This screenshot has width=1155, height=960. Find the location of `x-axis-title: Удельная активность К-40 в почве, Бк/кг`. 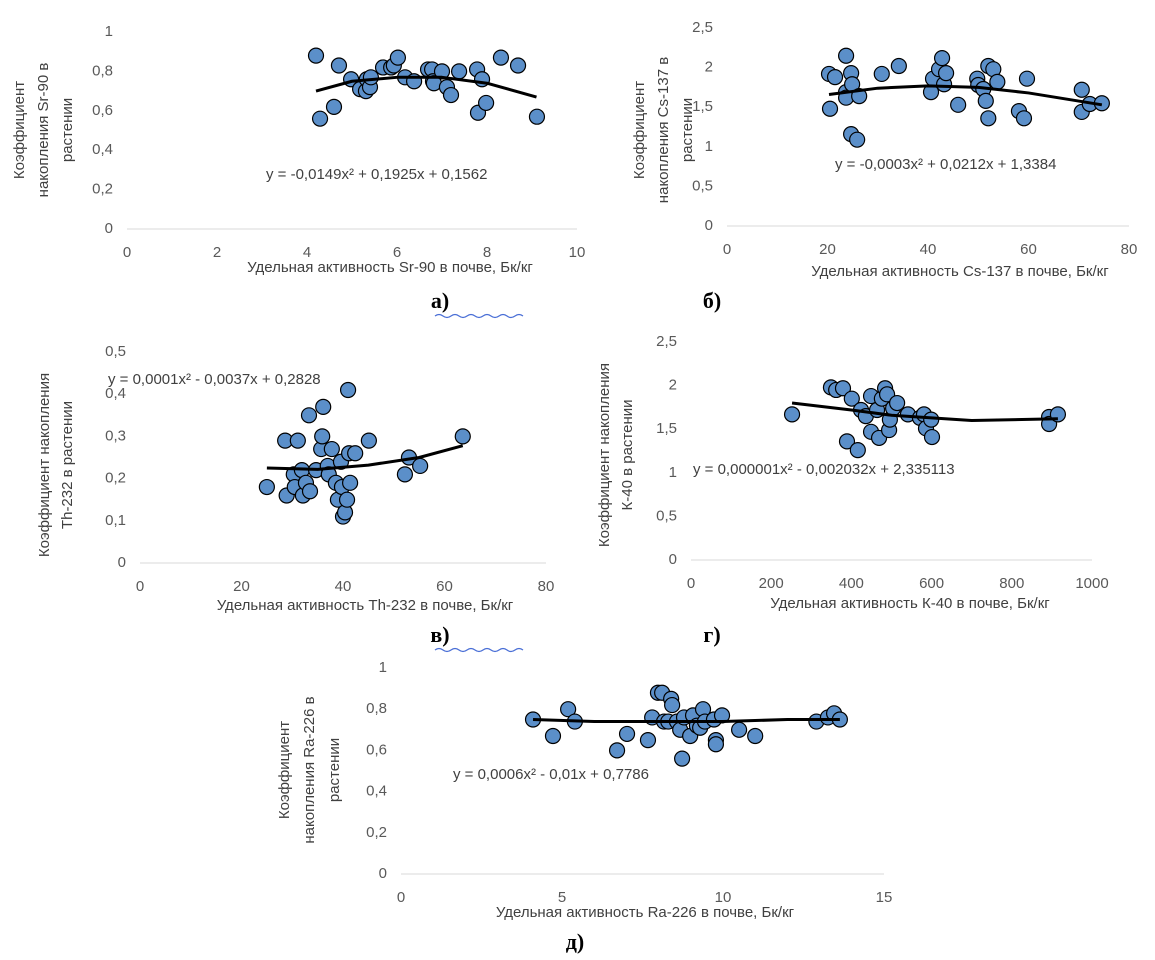

x-axis-title: Удельная активность К-40 в почве, Бк/кг is located at coordinates (910, 603).